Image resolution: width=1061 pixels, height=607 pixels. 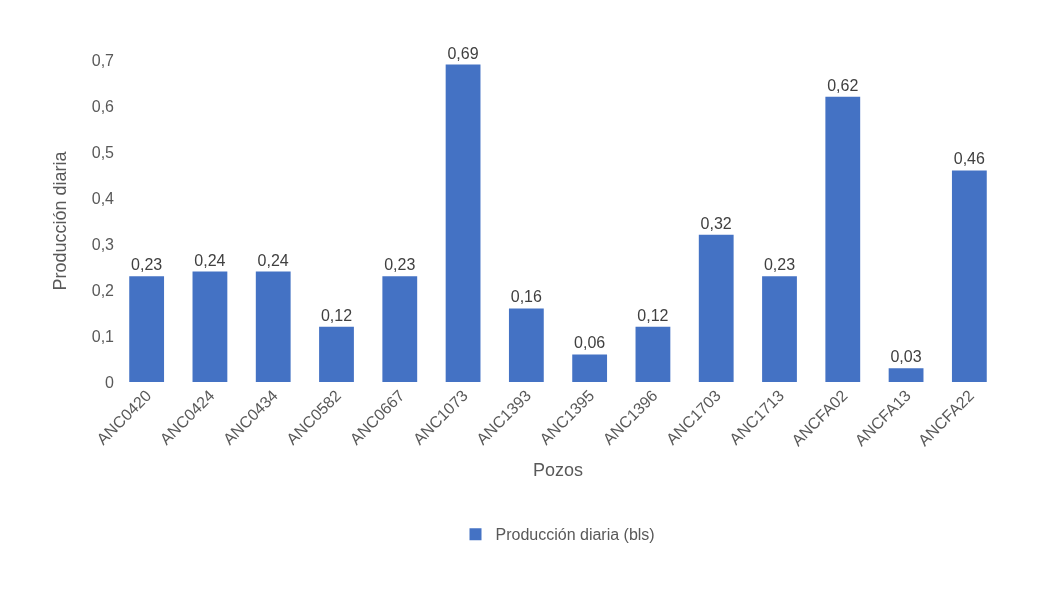 What do you see at coordinates (110, 382) in the screenshot?
I see `y-tick-label: 0` at bounding box center [110, 382].